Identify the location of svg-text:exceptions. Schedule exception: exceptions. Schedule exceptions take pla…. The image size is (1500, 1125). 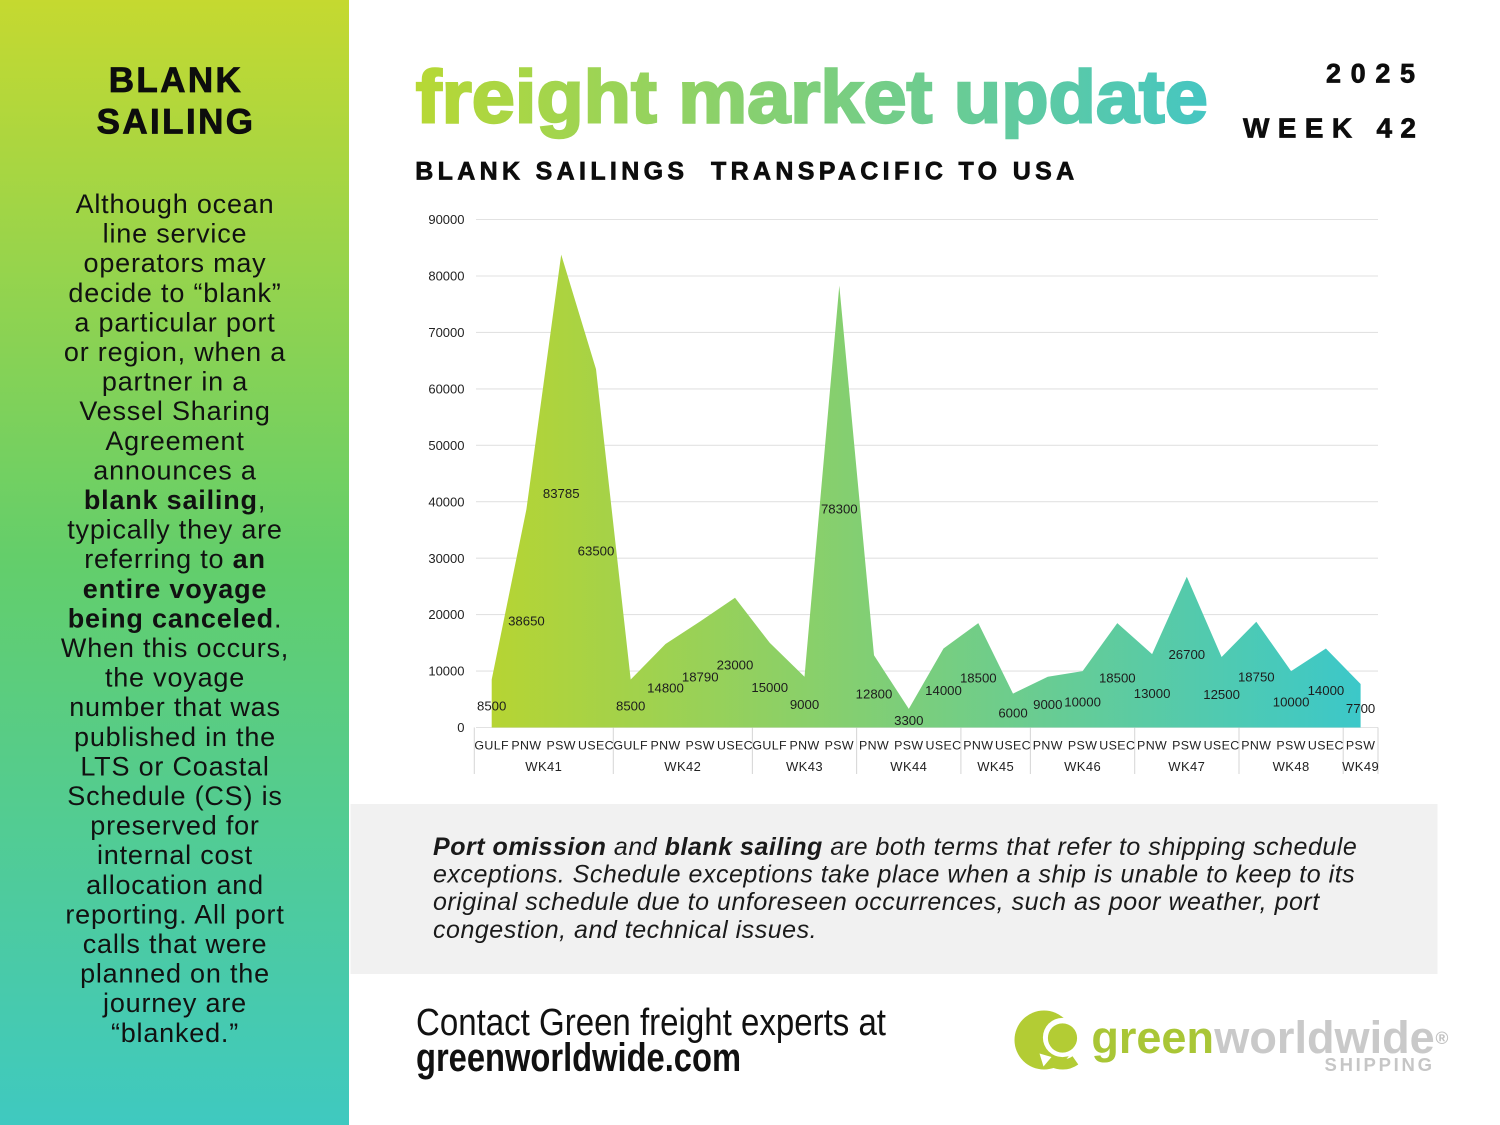
(894, 875).